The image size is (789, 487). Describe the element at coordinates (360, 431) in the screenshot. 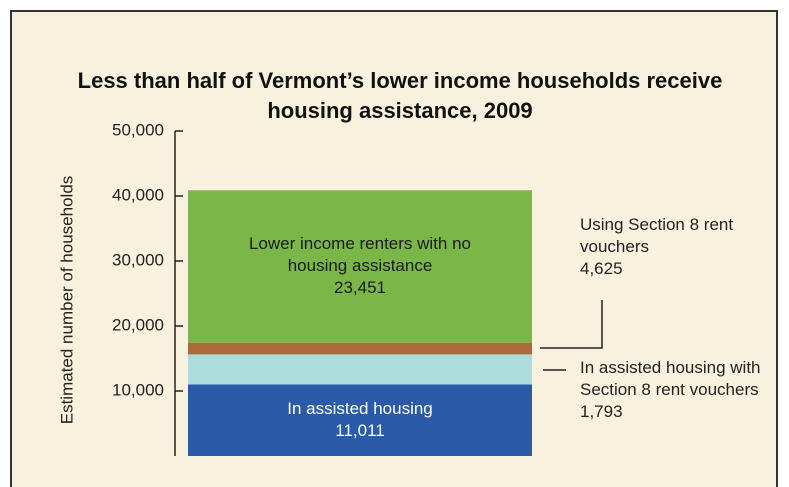

I see `segment-value: 11,011` at that location.